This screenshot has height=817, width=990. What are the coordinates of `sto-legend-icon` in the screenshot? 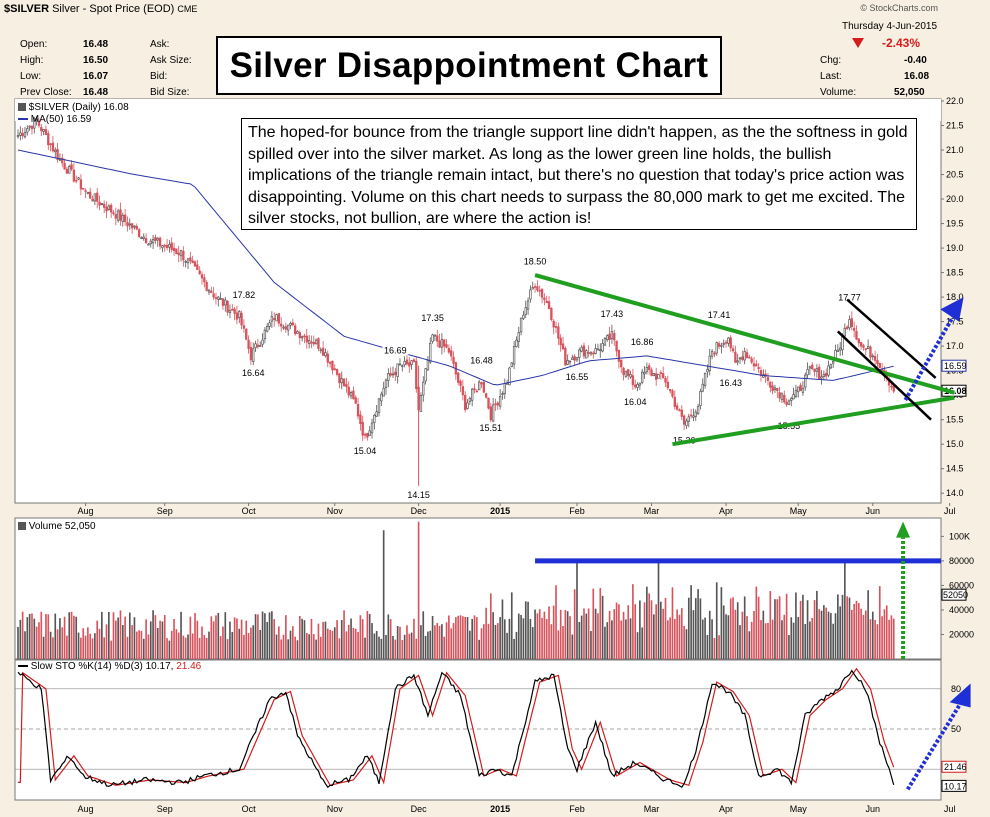 It's located at (23, 666).